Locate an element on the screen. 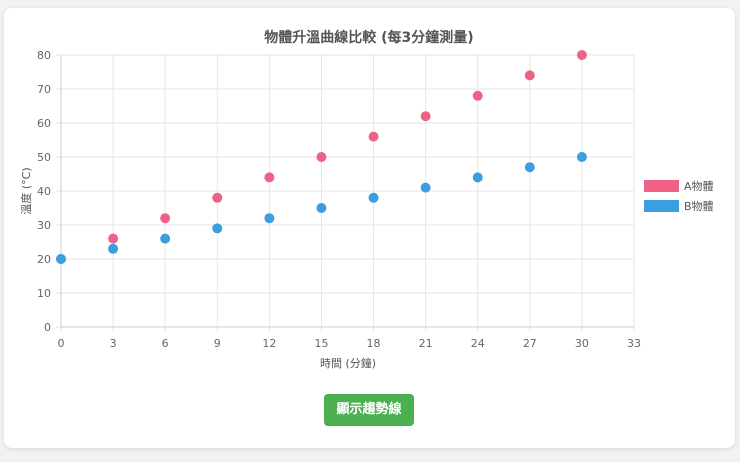 The height and width of the screenshot is (462, 740). x-tick-label: 21 is located at coordinates (426, 343).